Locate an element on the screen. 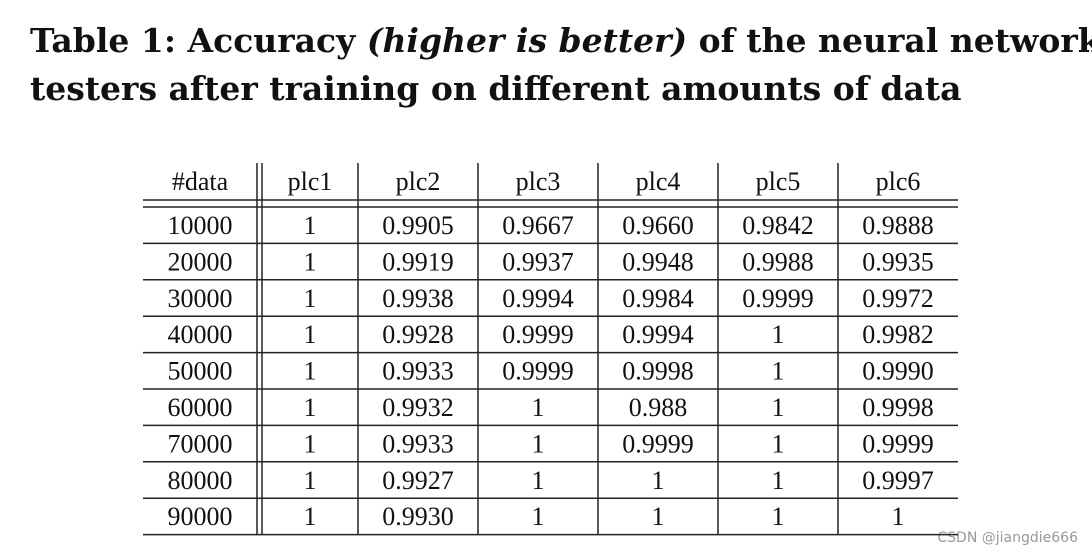  table-cell: 40000 is located at coordinates (200, 334).